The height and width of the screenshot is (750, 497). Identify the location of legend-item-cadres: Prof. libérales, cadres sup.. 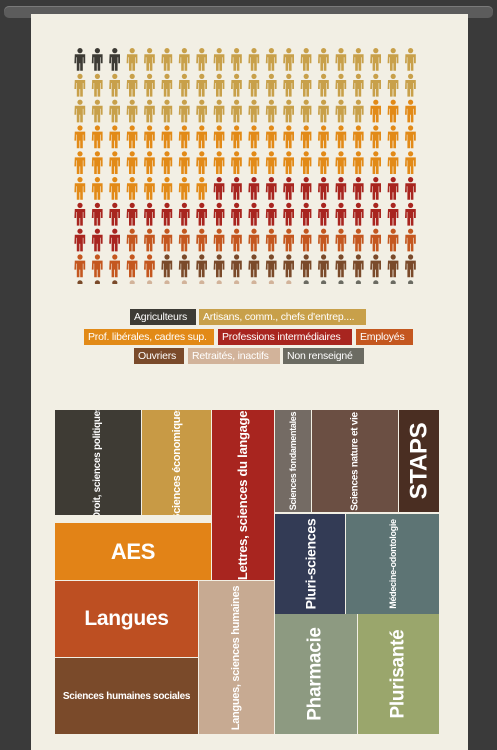
(149, 337).